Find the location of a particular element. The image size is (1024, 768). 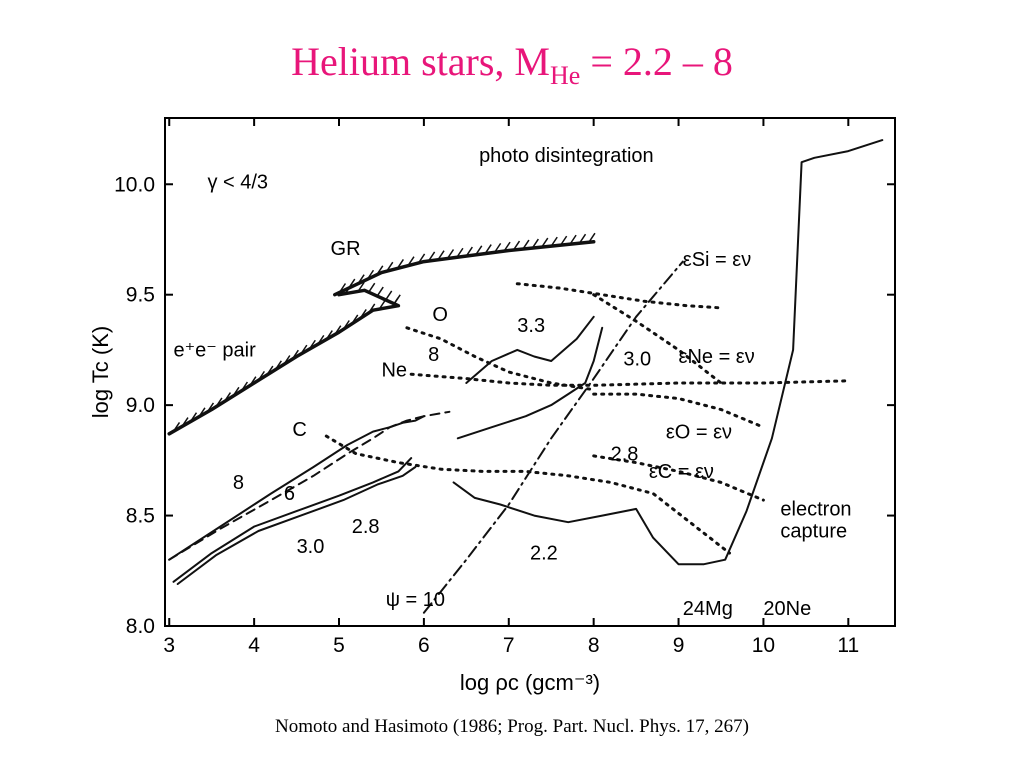

annotation-label: GR is located at coordinates (346, 249).